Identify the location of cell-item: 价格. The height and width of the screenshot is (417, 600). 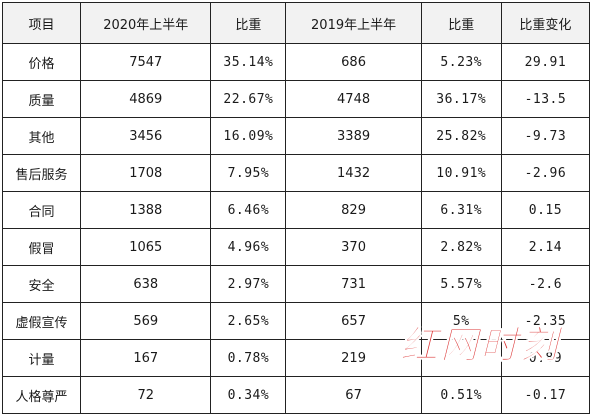
(41, 62).